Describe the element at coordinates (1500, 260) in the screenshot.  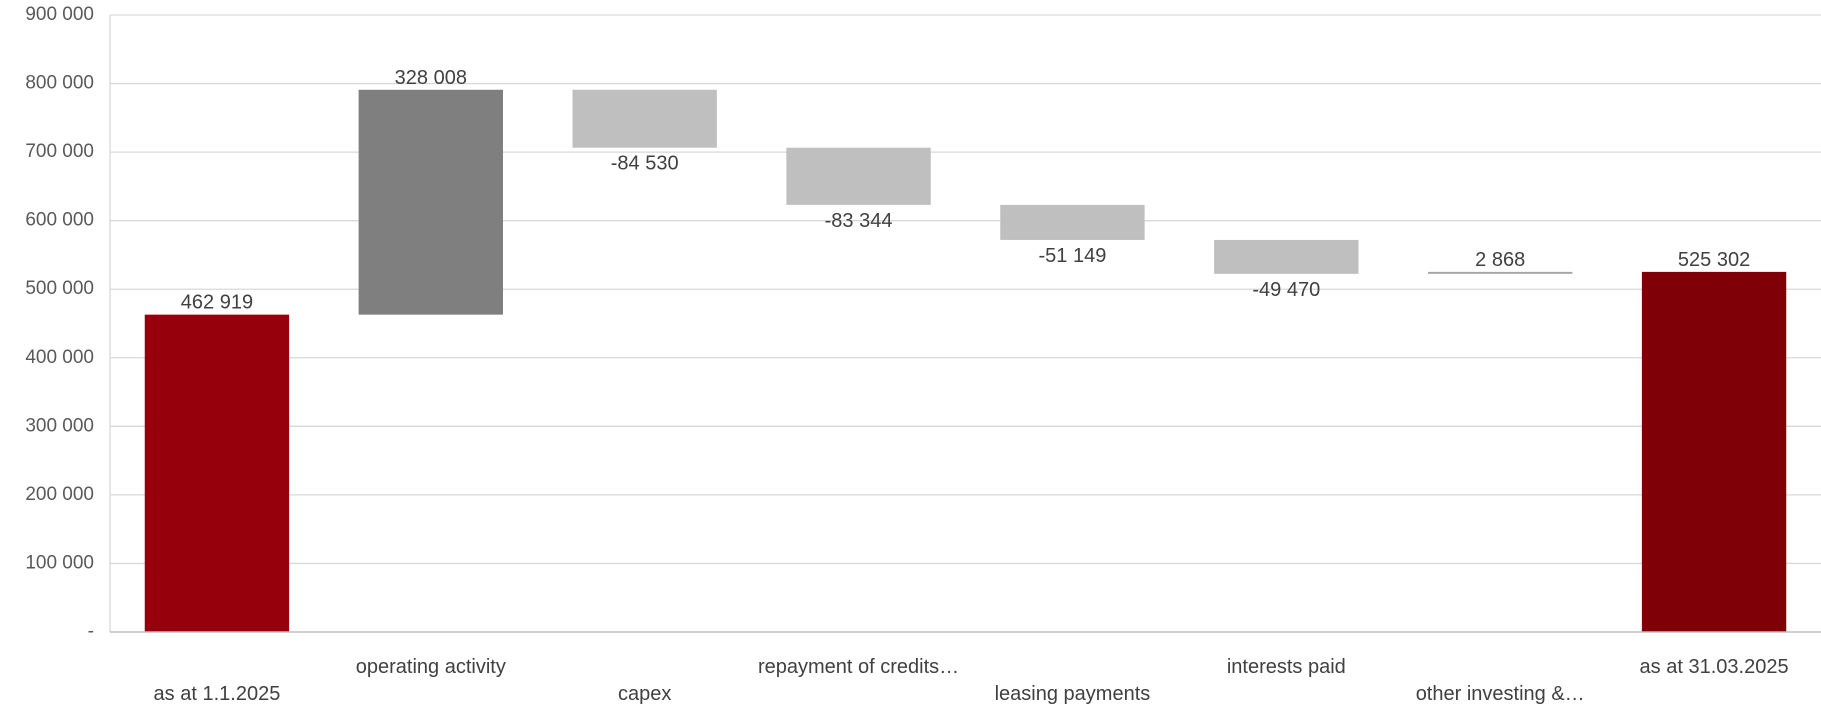
I see `data-label: 2 868` at that location.